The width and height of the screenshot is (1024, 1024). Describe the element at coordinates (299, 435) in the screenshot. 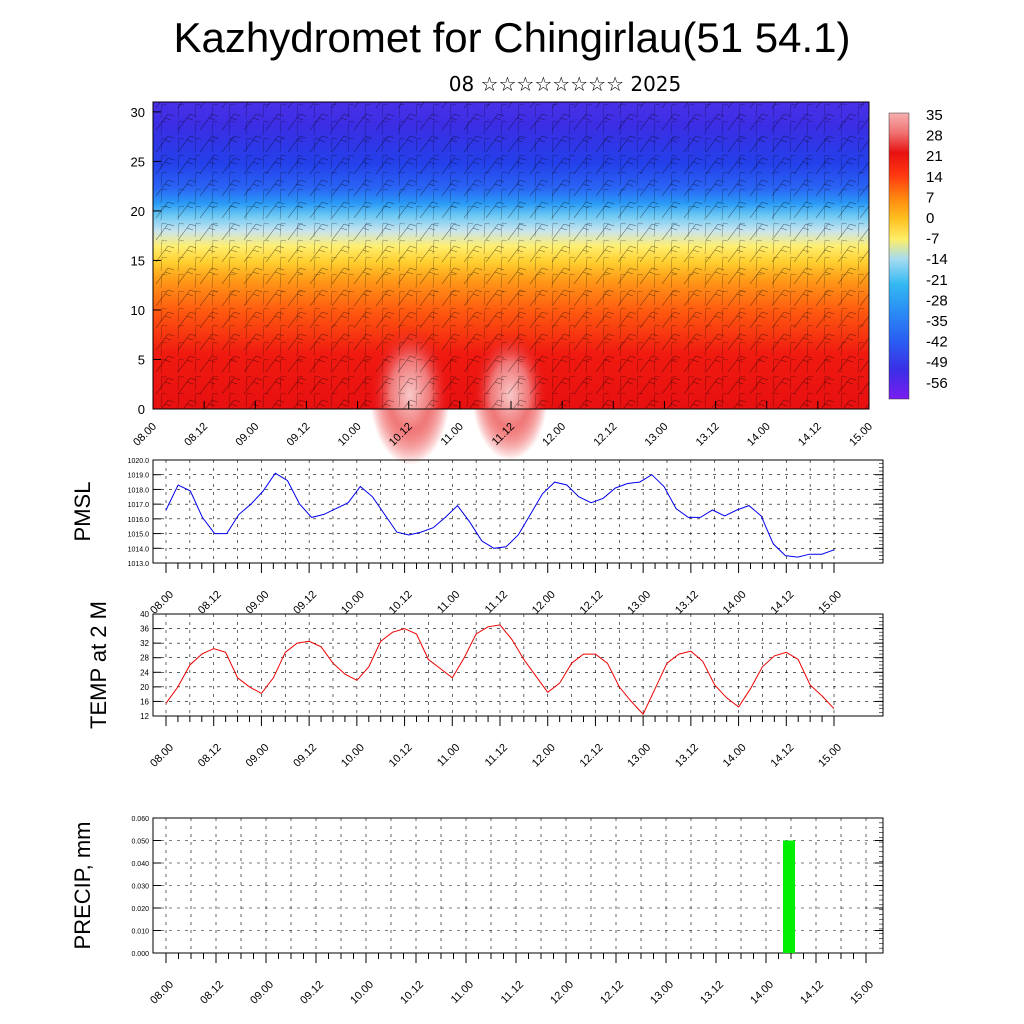

I see `xs-x-tick-label: 09.12` at that location.